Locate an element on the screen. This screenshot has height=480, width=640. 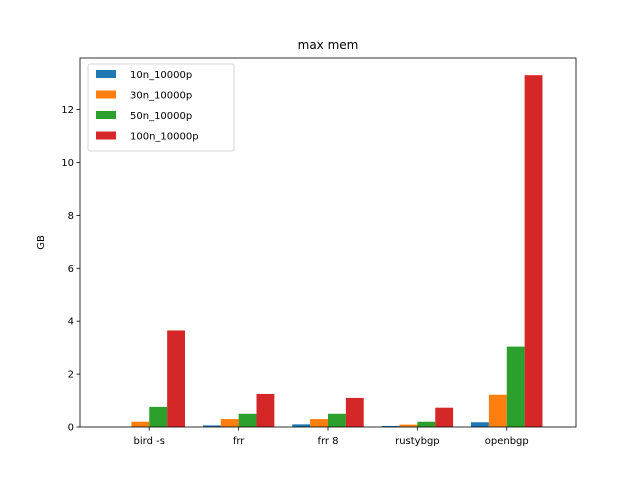
x-tick-label: rustybgp is located at coordinates (417, 441).